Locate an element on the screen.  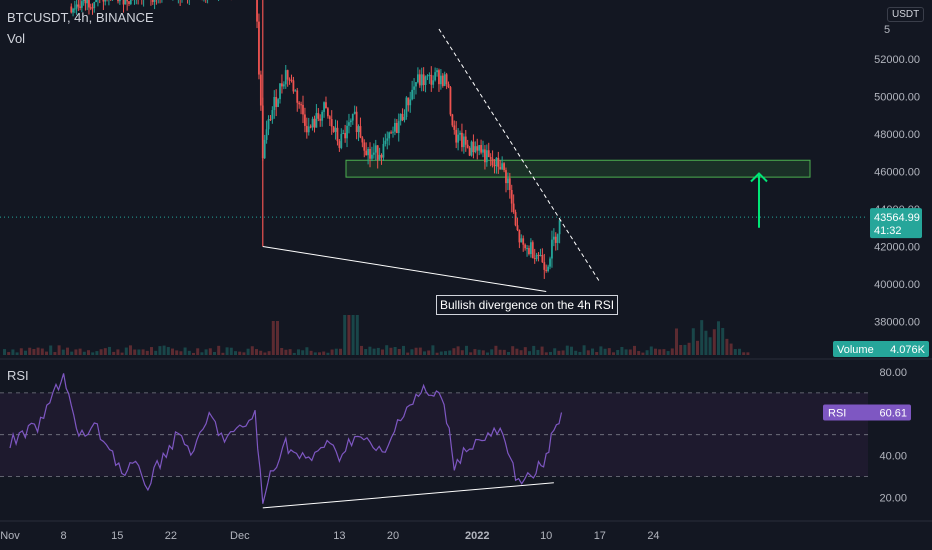
time-tick-label: 13 is located at coordinates (339, 536).